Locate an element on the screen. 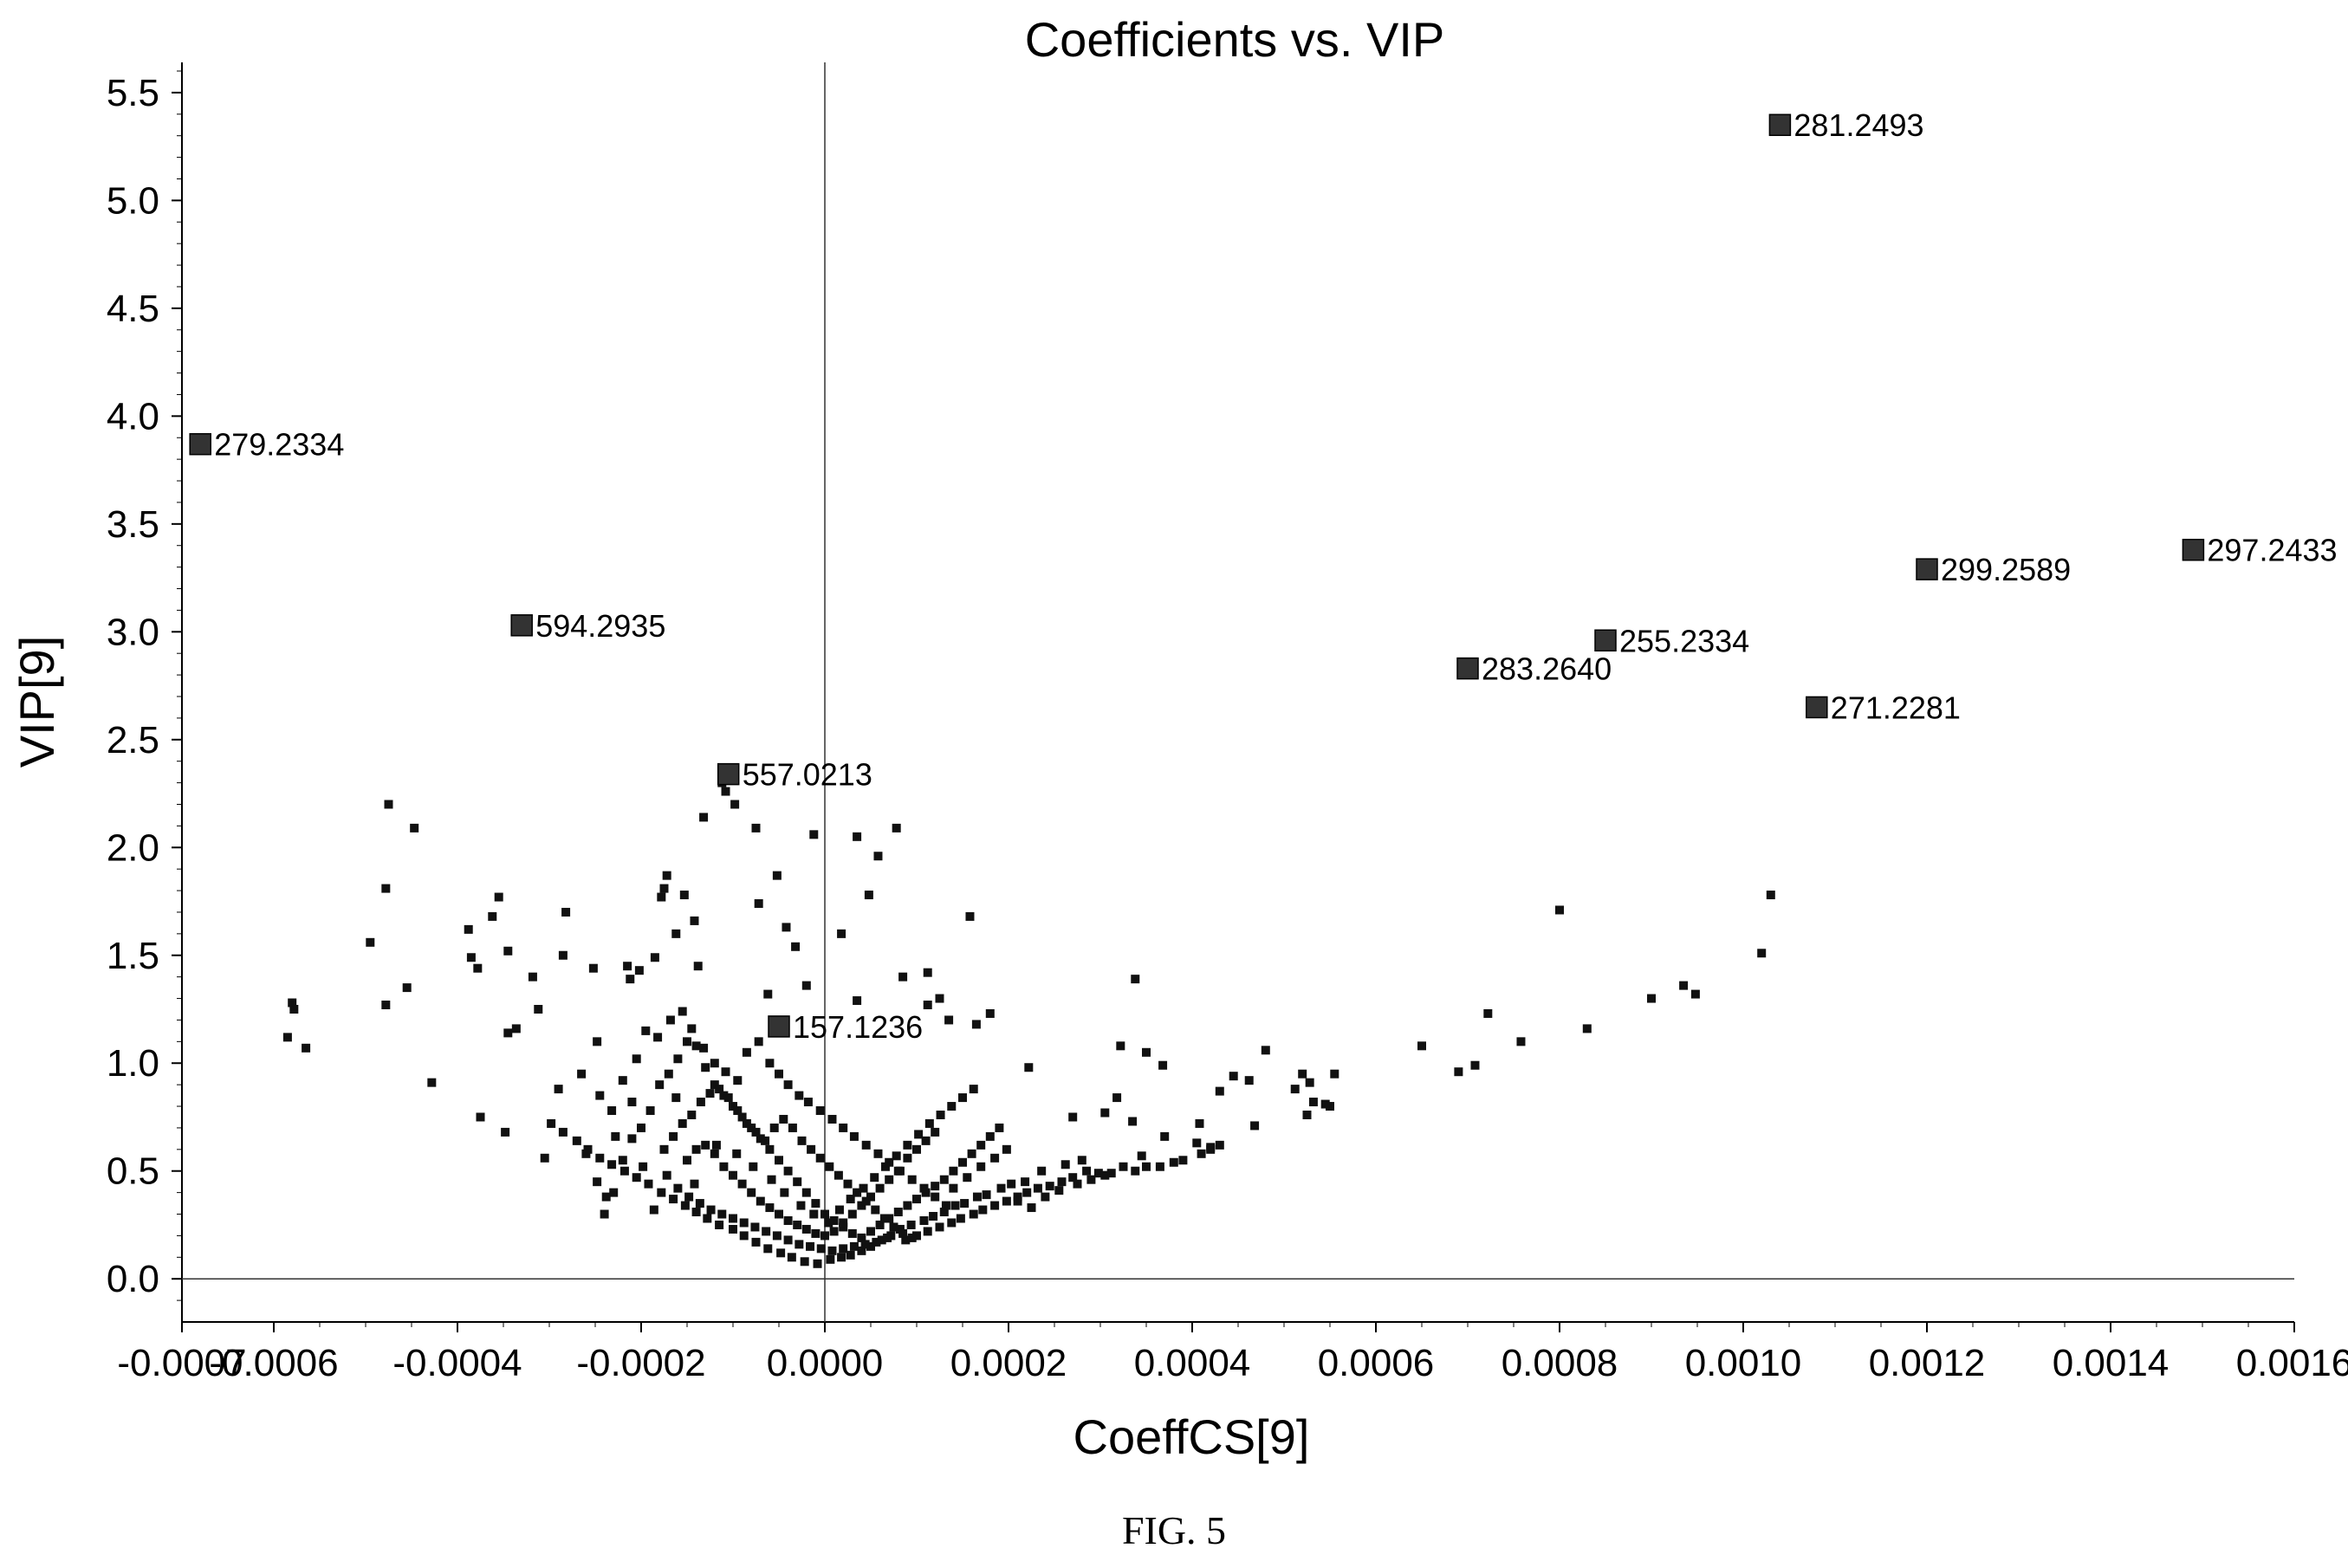  x-tick-label: 0.0016 is located at coordinates (2292, 1363).